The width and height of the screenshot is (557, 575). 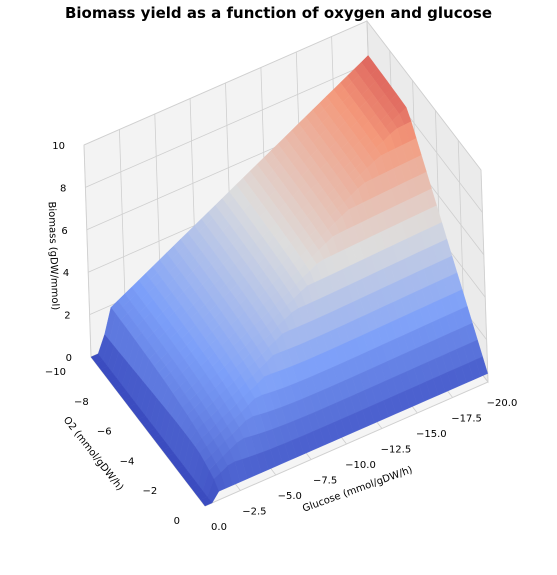 I want to click on y-tick-label: −8, so click(x=81, y=402).